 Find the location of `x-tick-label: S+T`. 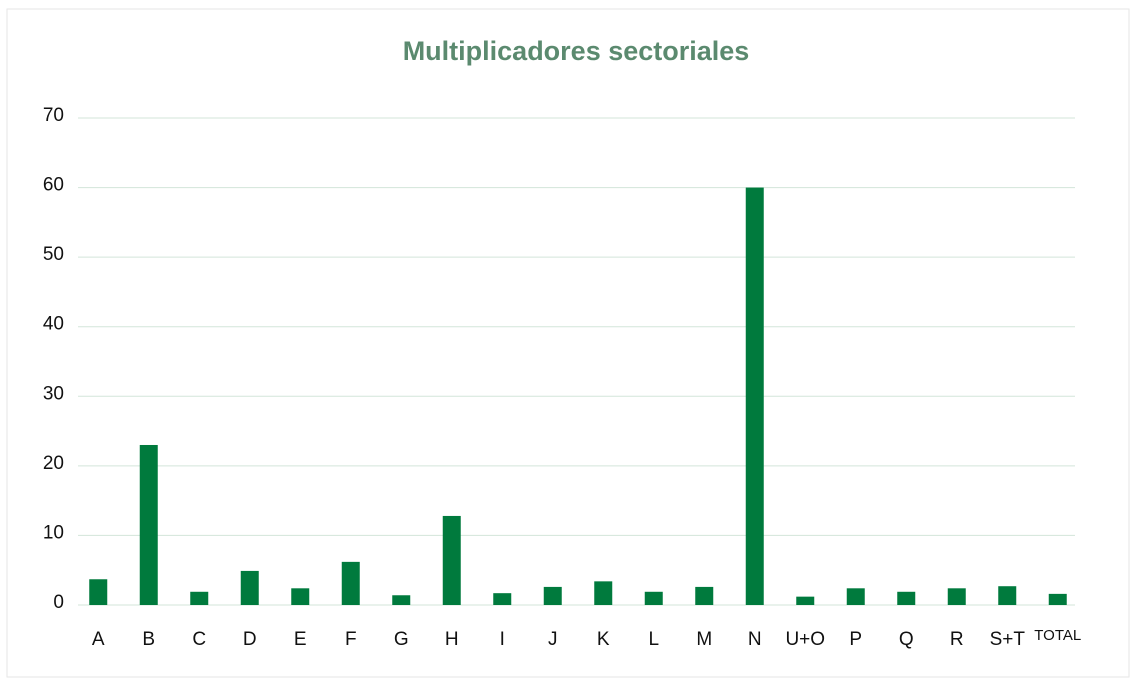

x-tick-label: S+T is located at coordinates (1008, 639).